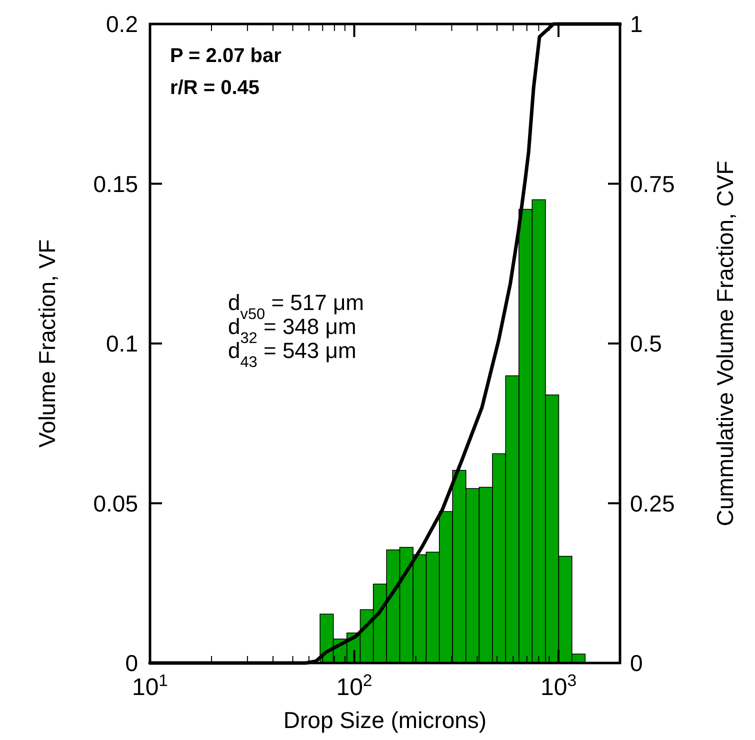 This screenshot has width=755, height=740. Describe the element at coordinates (646, 343) in the screenshot. I see `y2-tick-label: 0.5` at that location.